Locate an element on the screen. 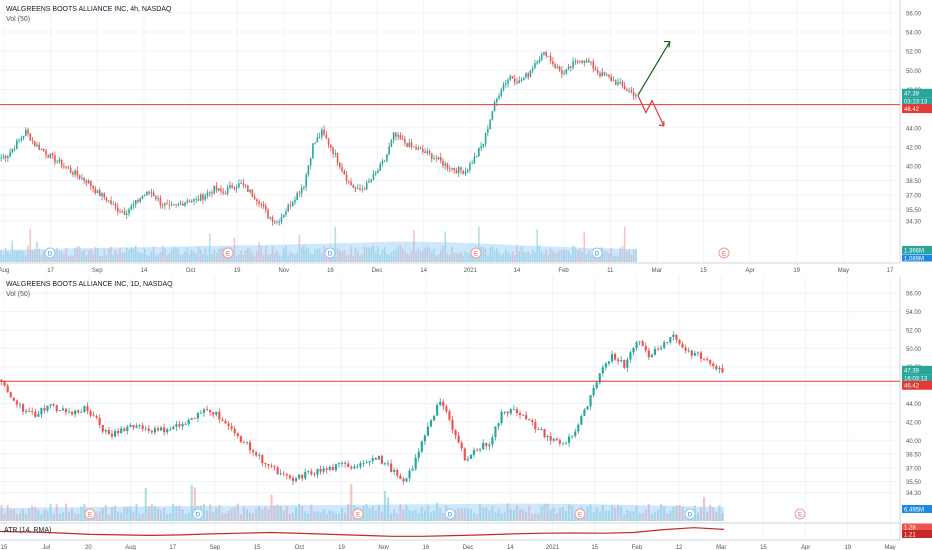 This screenshot has width=932, height=550. atr-prev-tag: 1.28 is located at coordinates (910, 528).